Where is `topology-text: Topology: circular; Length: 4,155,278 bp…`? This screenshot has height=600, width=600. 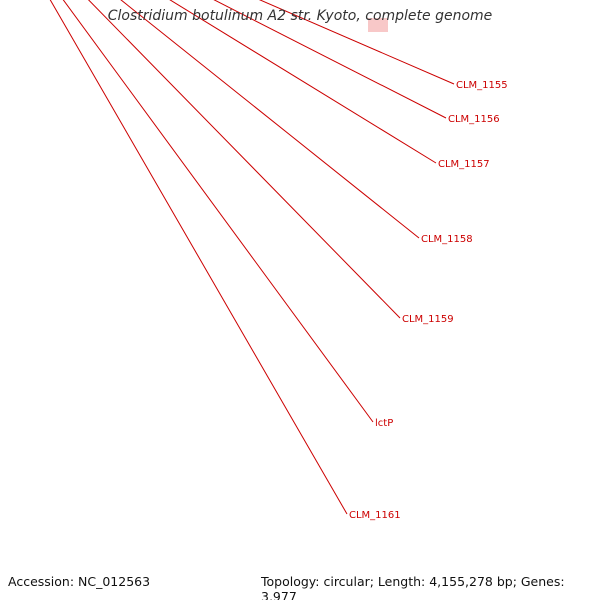
topology-text: Topology: circular; Length: 4,155,278 bp… is located at coordinates (413, 587).